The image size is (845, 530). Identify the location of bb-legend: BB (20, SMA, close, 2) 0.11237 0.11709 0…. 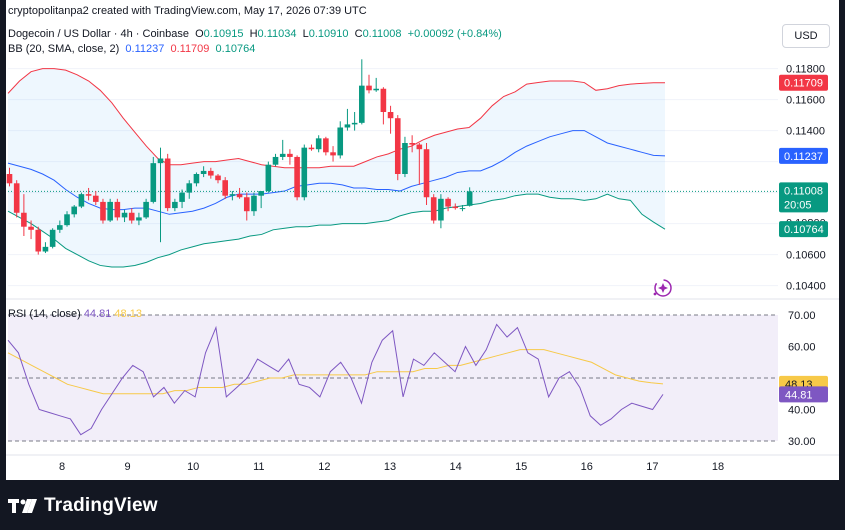
(131, 49).